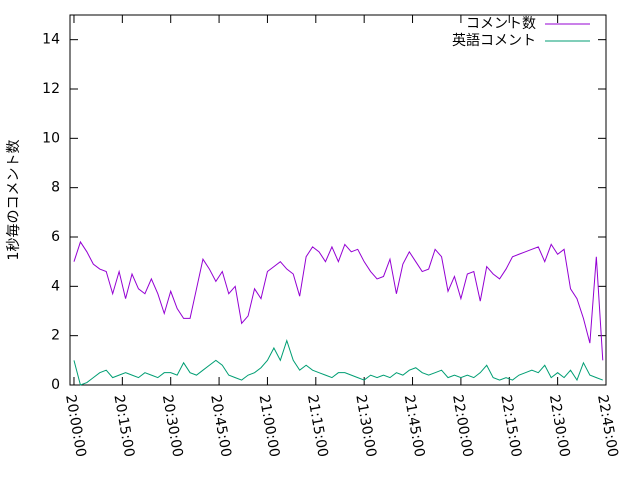  Describe the element at coordinates (55, 286) in the screenshot. I see `y-tick-label: 4` at that location.